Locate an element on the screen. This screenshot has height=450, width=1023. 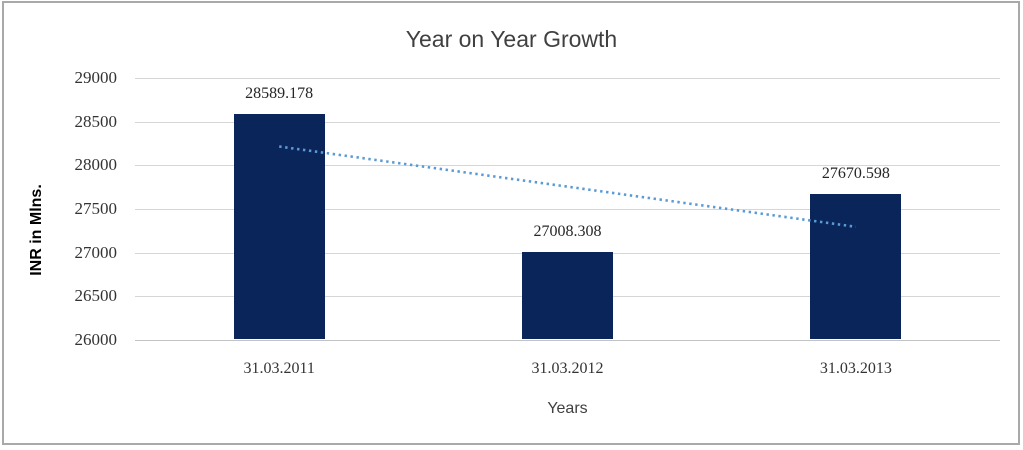
data-label: 28589.178 is located at coordinates (279, 93).